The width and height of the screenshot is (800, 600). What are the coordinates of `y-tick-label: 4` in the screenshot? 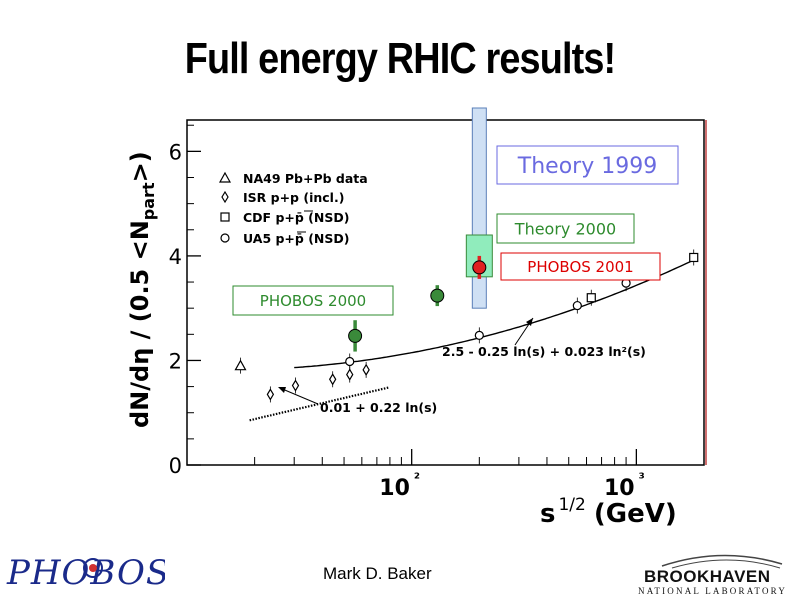 It's located at (175, 257).